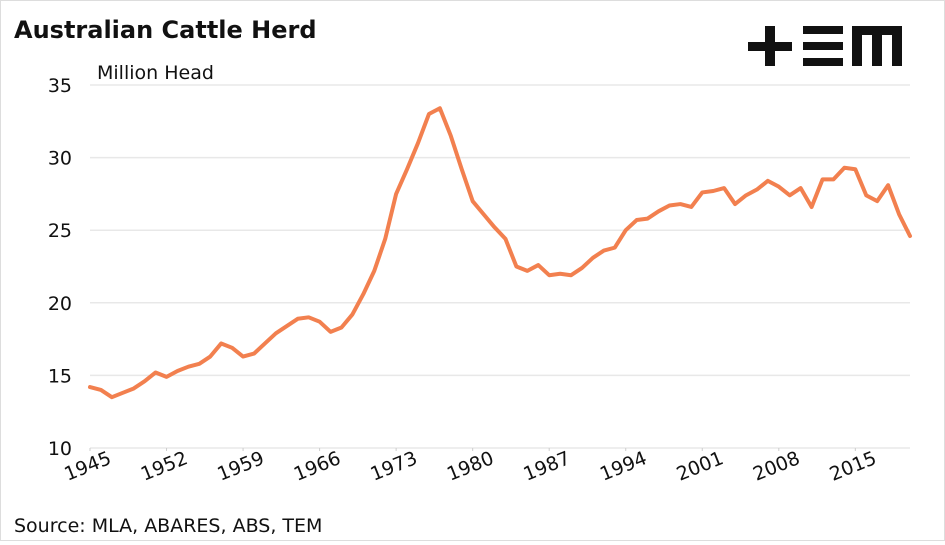  What do you see at coordinates (168, 526) in the screenshot?
I see `source-note: Source: MLA, ABARES, ABS, TEM` at bounding box center [168, 526].